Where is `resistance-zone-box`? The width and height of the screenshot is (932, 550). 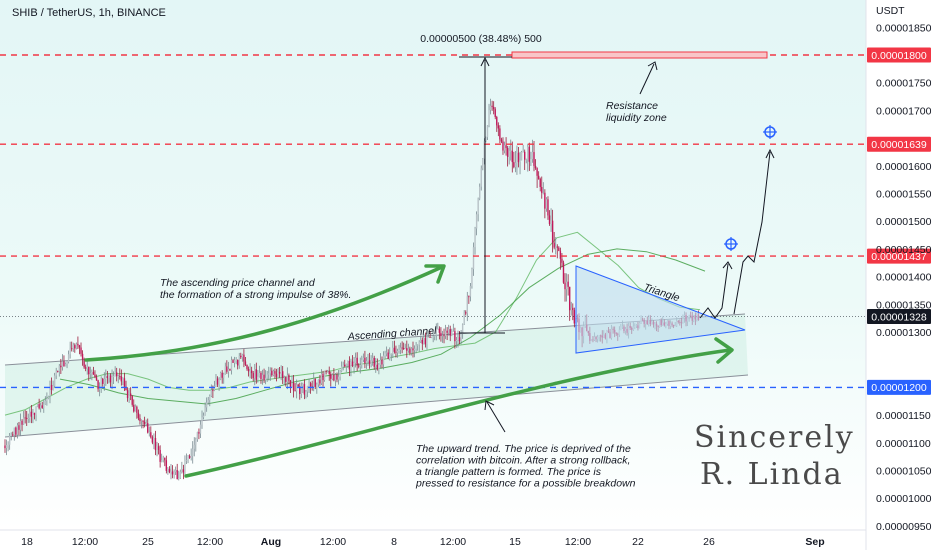 resistance-zone-box is located at coordinates (639, 55).